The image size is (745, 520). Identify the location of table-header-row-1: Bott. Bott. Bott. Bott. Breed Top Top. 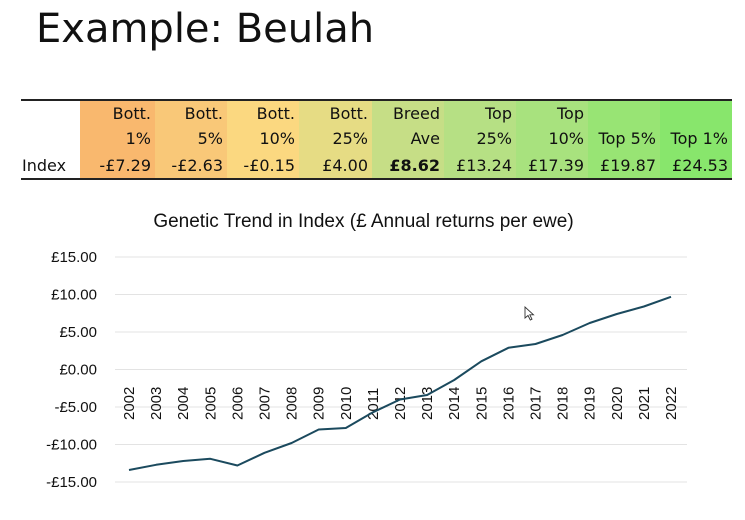
(376, 112).